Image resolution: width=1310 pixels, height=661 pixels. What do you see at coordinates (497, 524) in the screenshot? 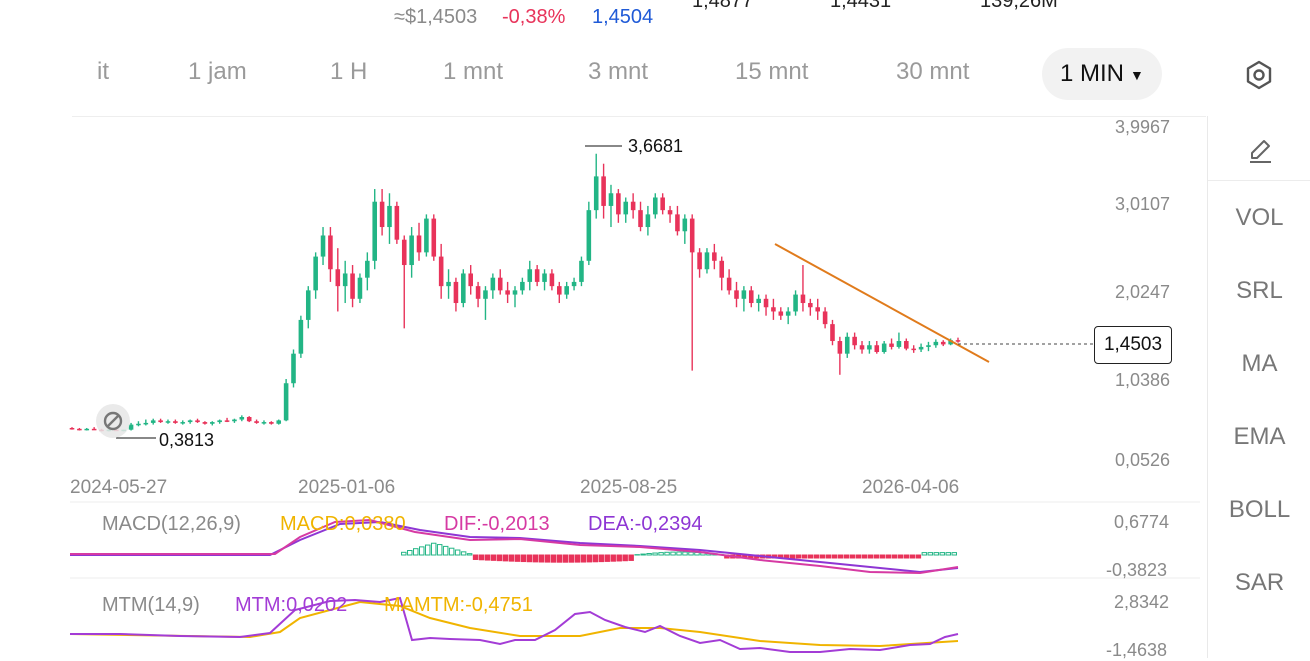
I see `dif-value: DIF:-0,2013` at bounding box center [497, 524].